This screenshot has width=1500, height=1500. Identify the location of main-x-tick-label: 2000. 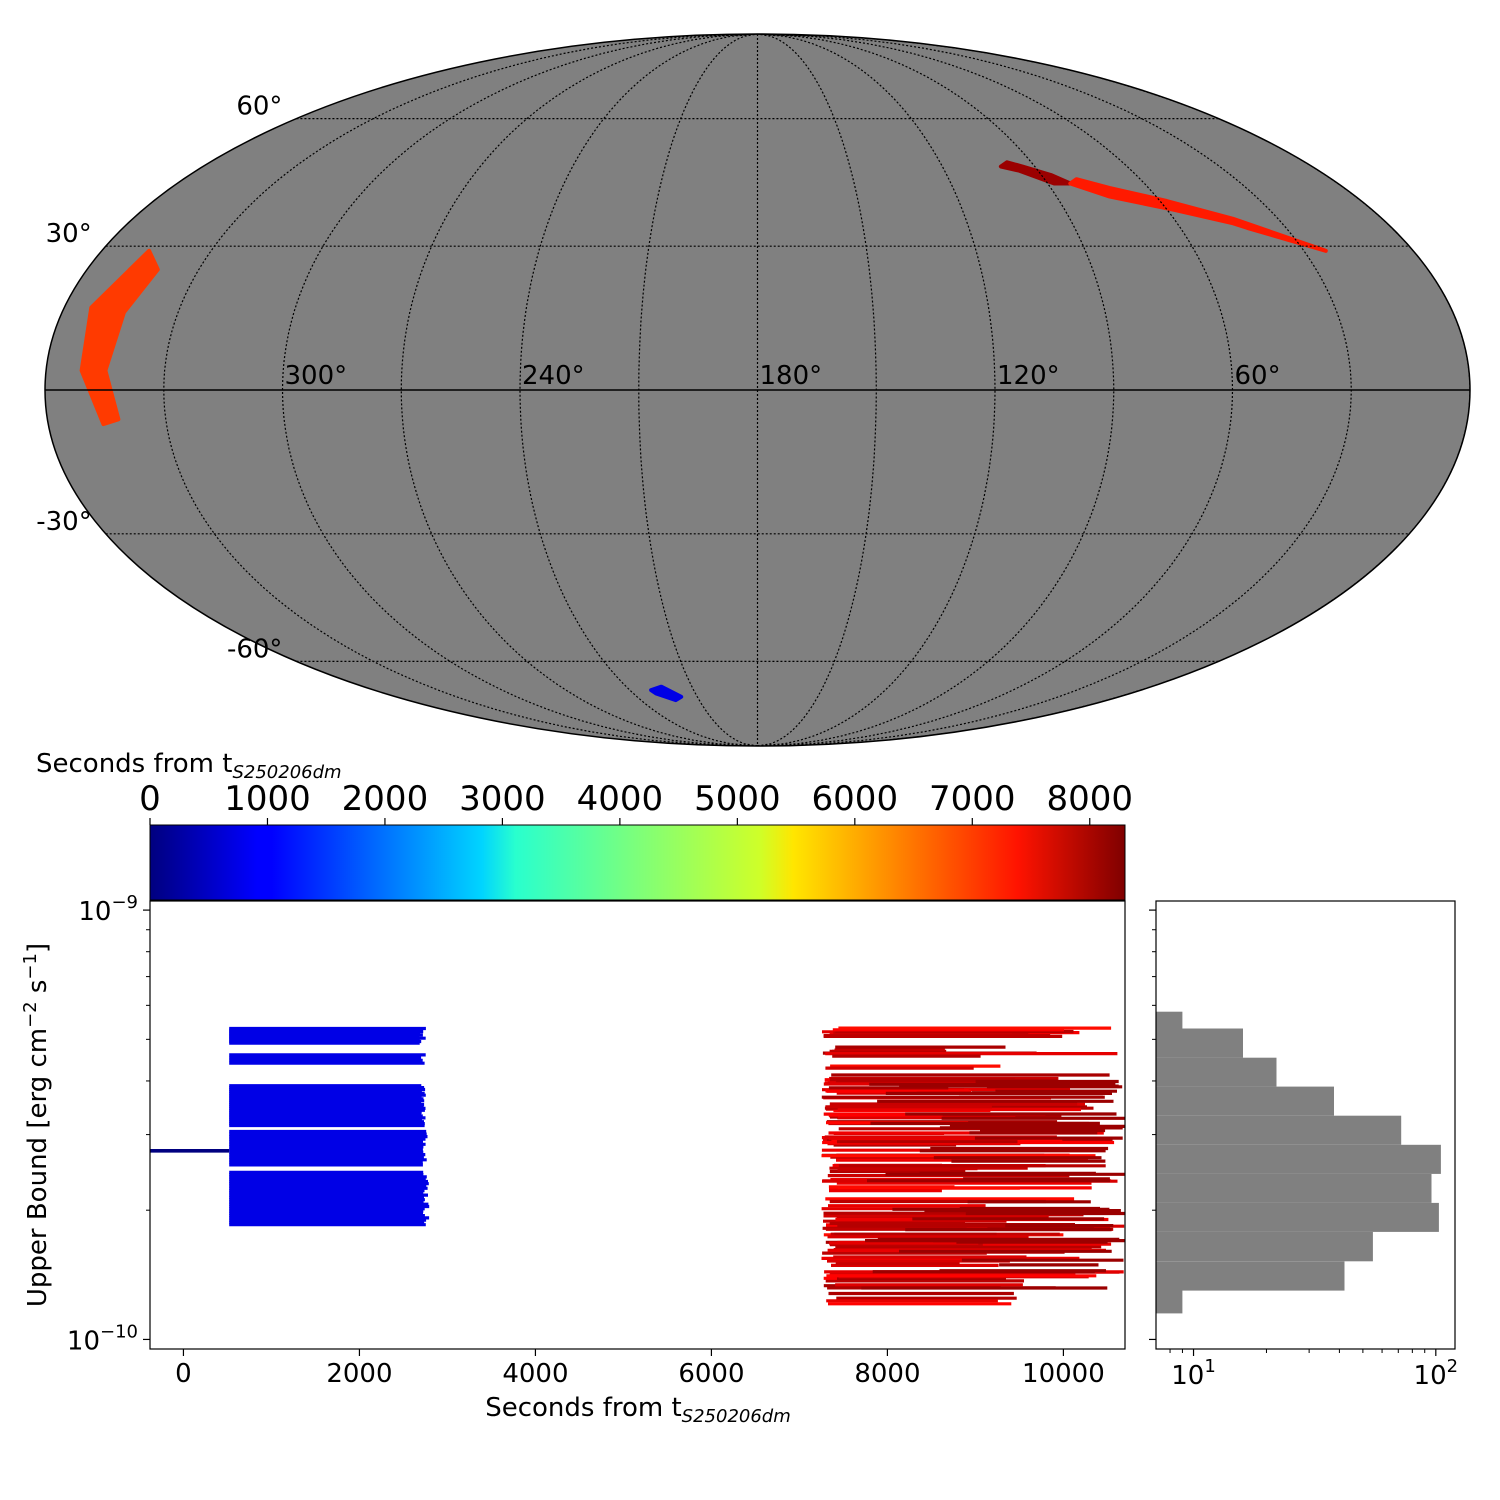
(359, 1374).